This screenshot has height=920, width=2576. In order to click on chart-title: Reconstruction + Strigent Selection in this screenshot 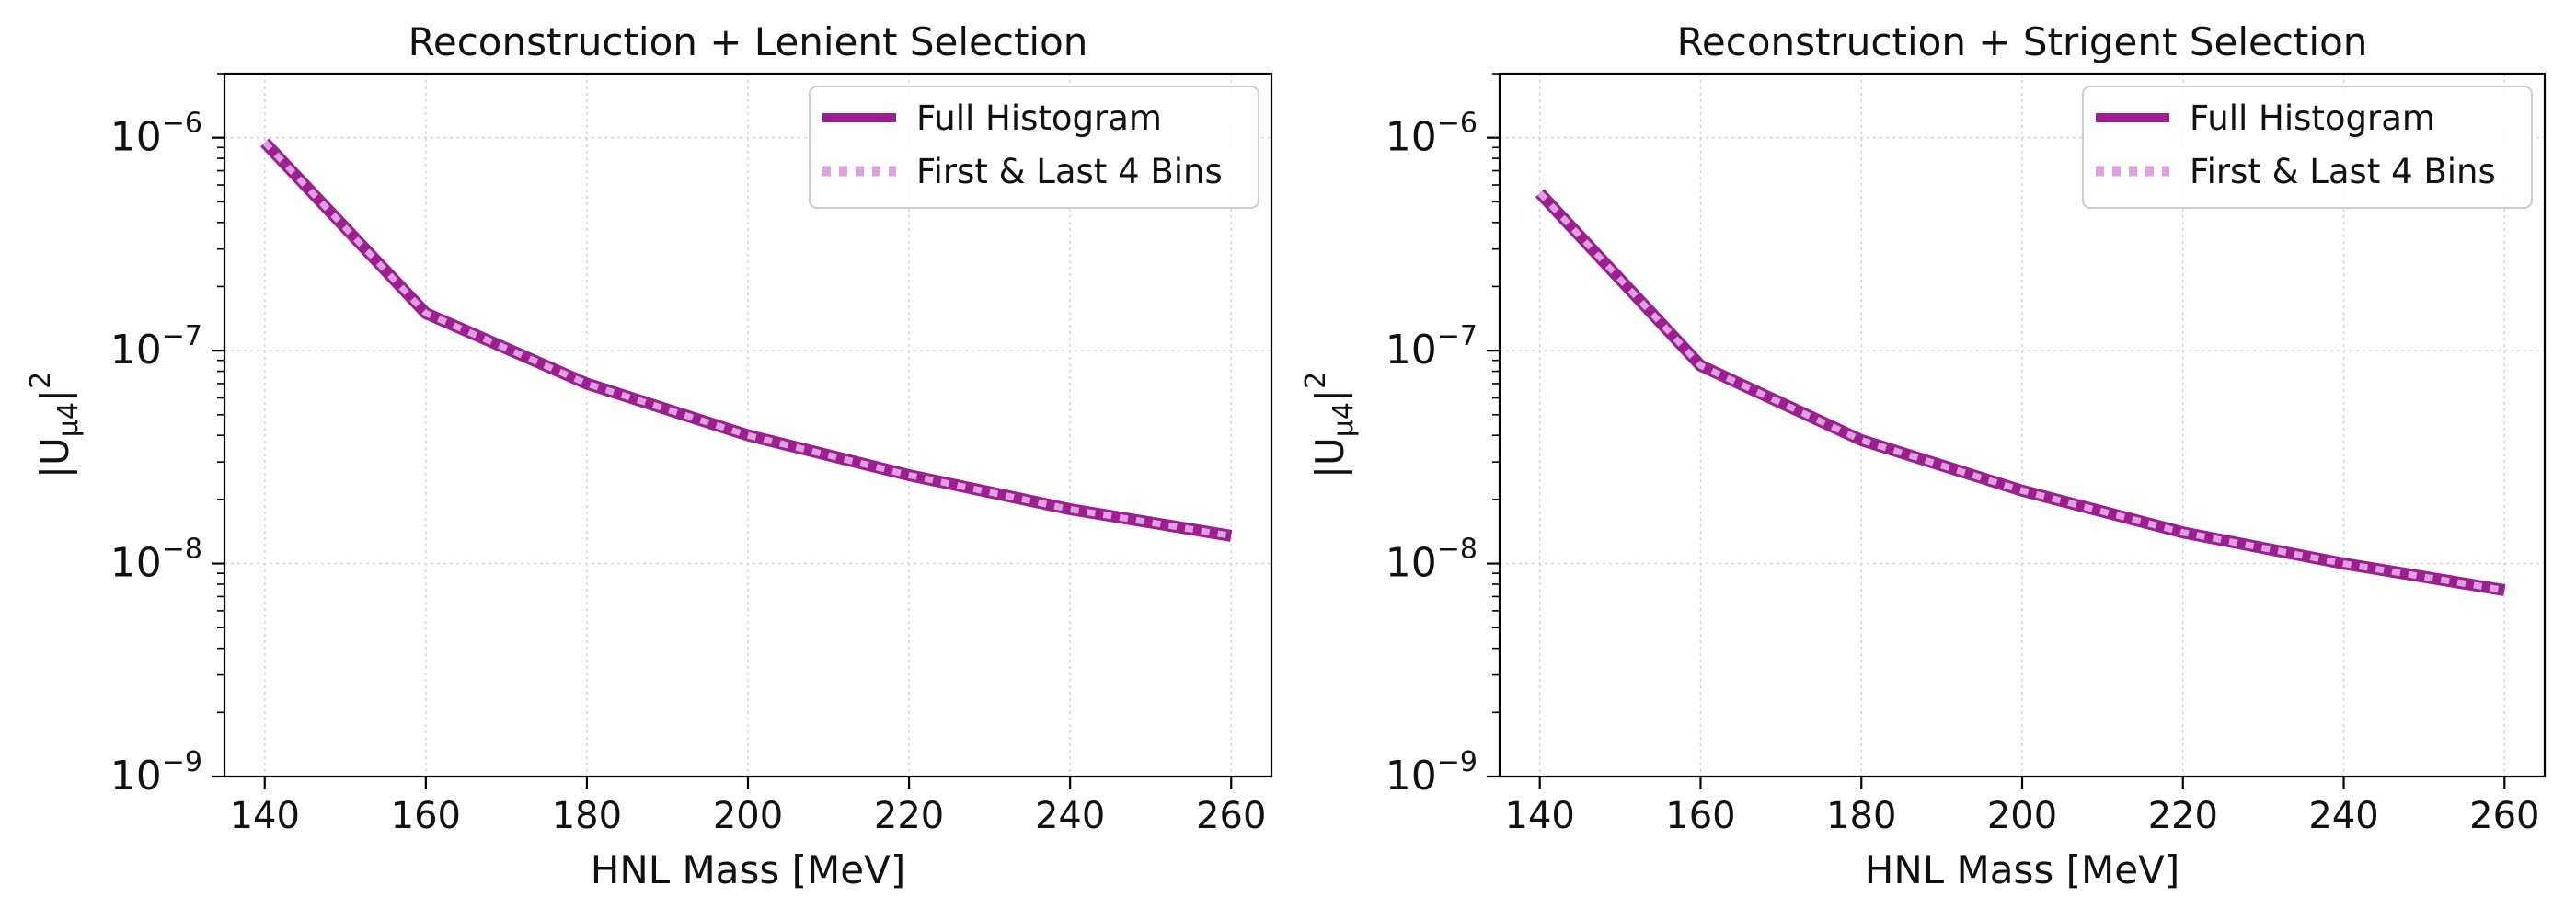, I will do `click(2022, 41)`.